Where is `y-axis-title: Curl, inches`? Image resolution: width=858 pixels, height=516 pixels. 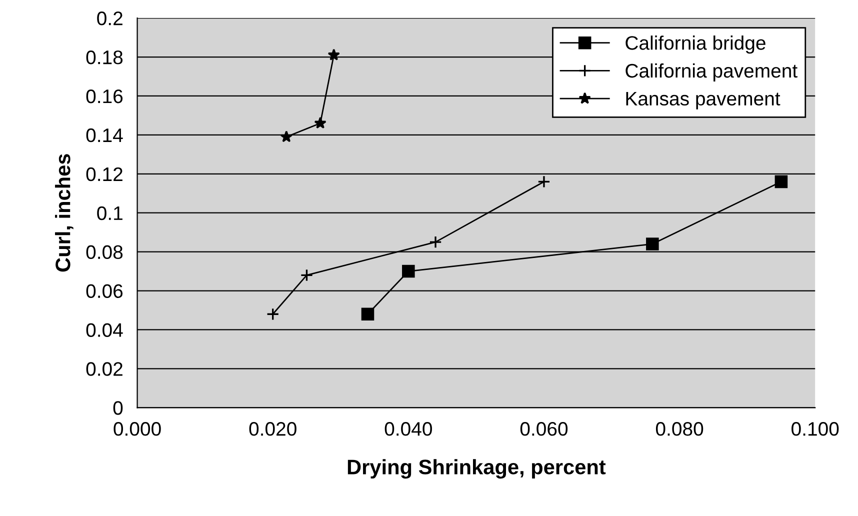
y-axis-title: Curl, inches is located at coordinates (64, 213).